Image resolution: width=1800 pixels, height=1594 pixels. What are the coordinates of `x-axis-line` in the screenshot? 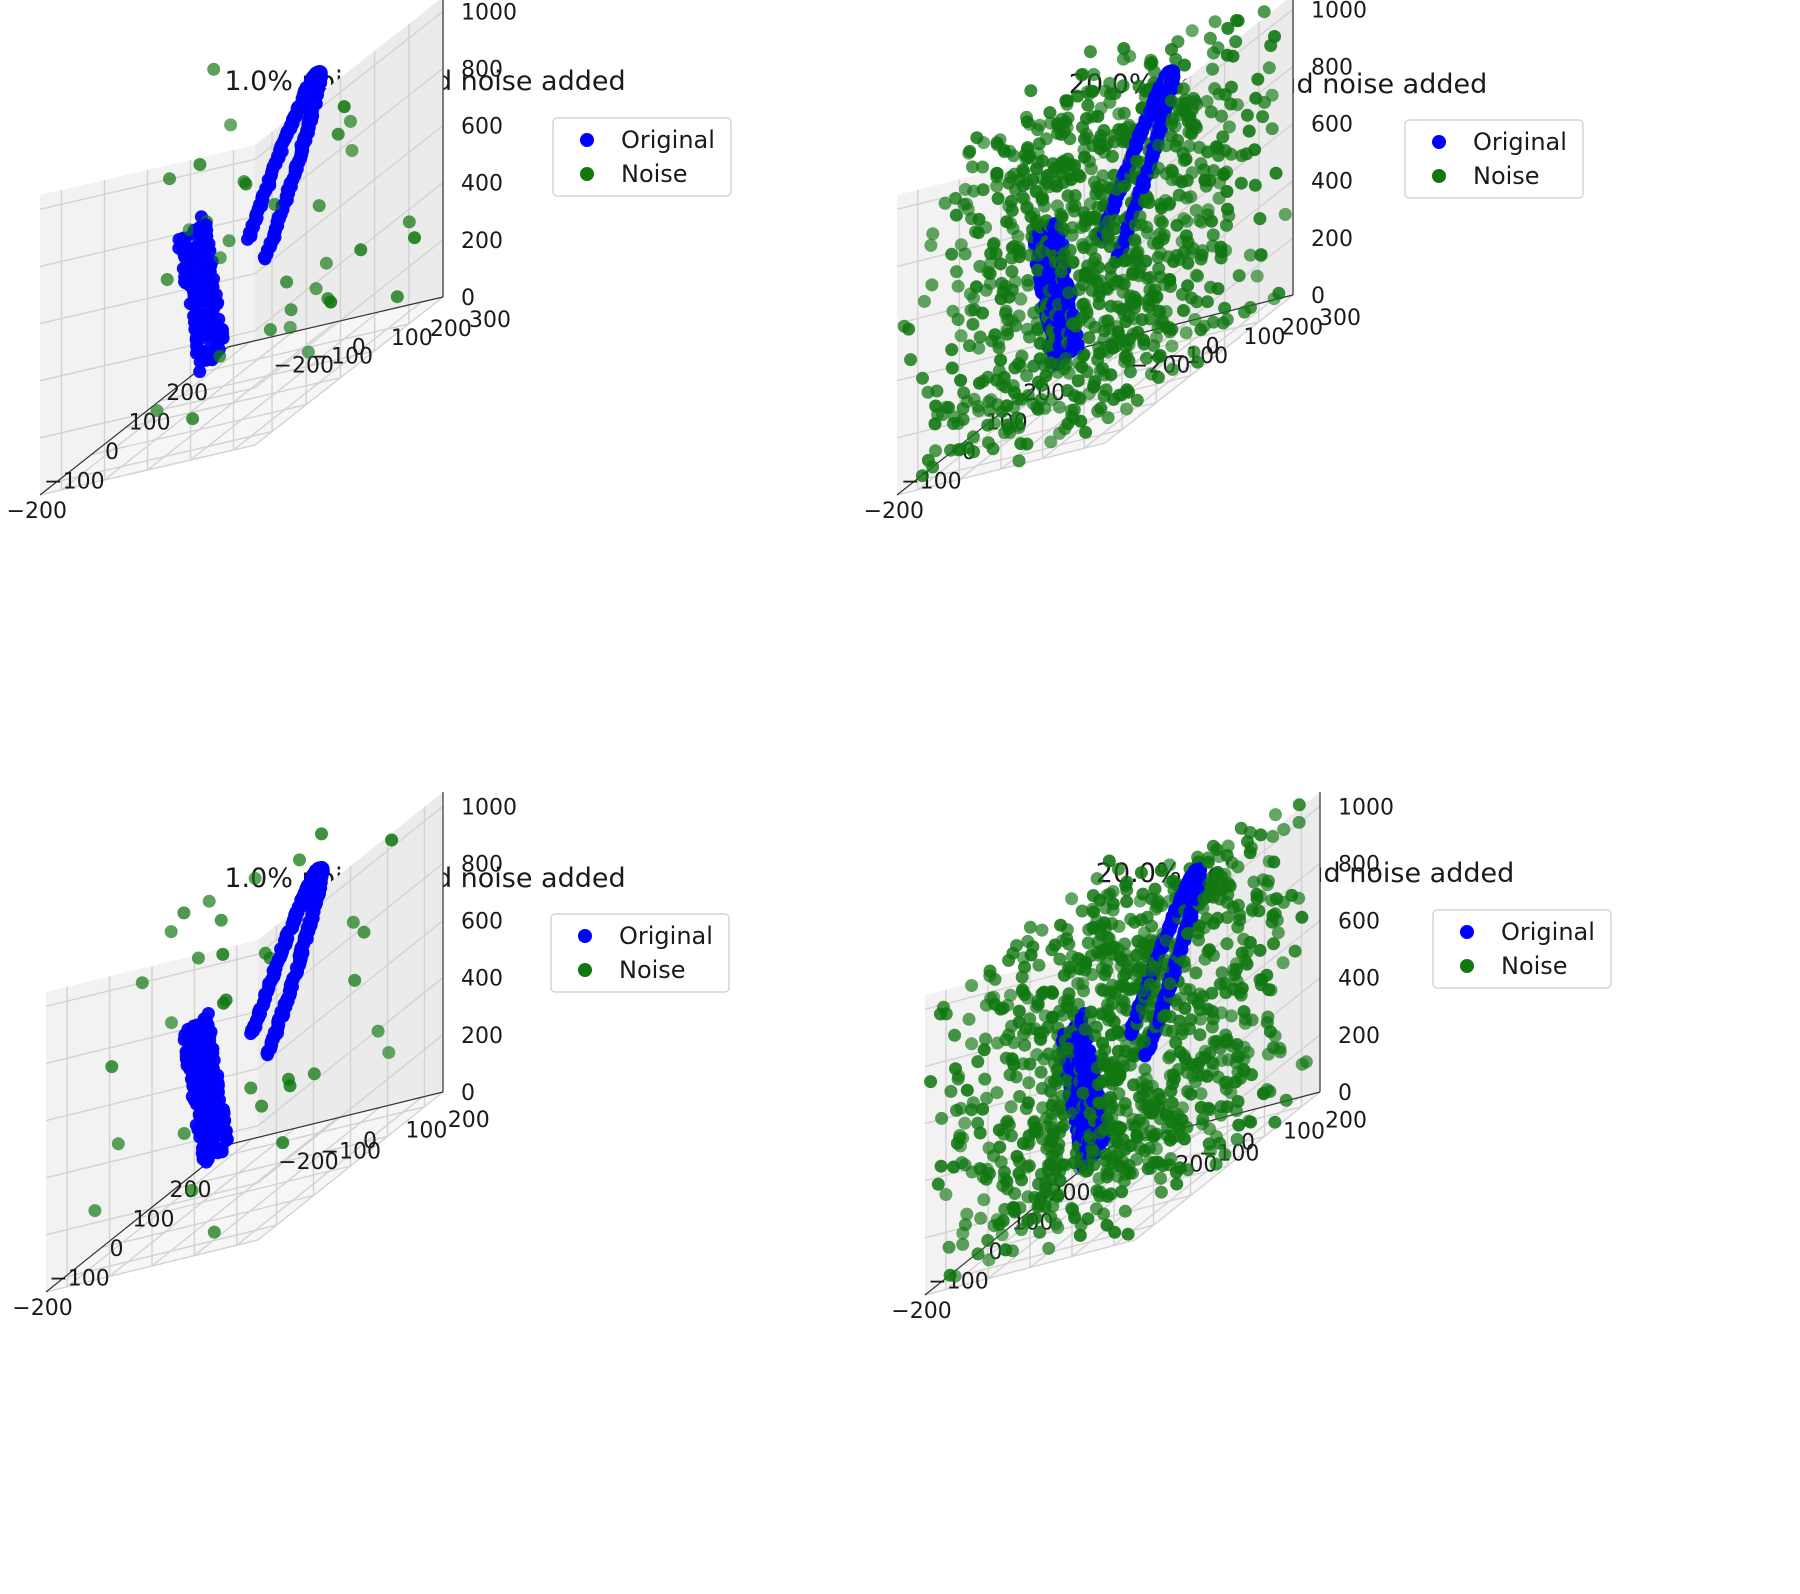 It's located at (138, 1218).